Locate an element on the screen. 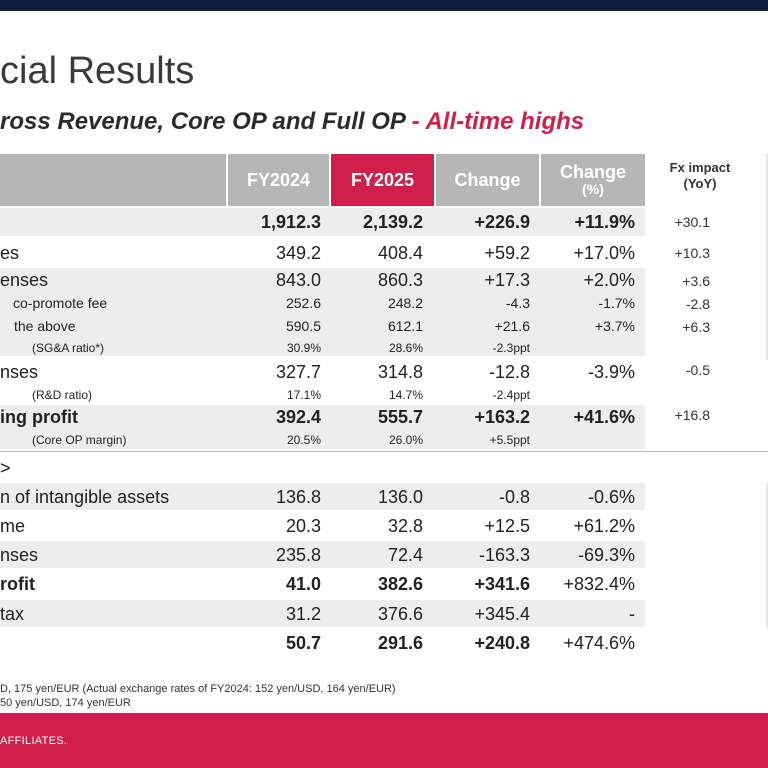 The image size is (768, 768). cell-change-pct: +61.2% is located at coordinates (604, 526).